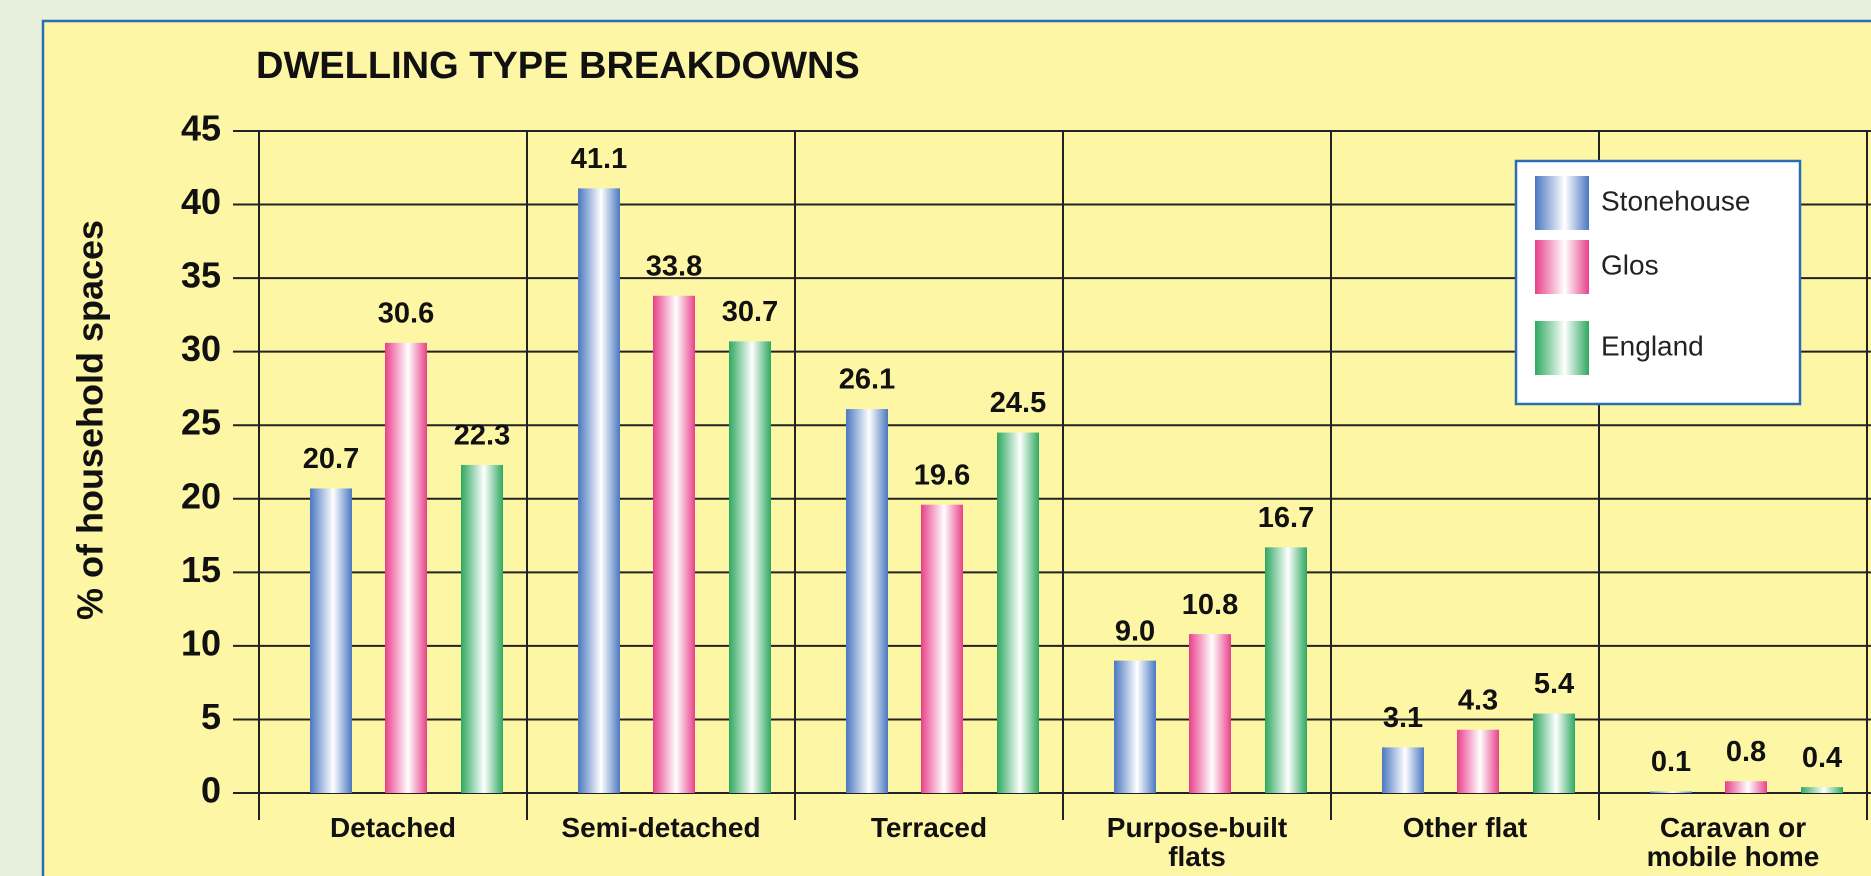  What do you see at coordinates (482, 436) in the screenshot?
I see `value-label: 22.3` at bounding box center [482, 436].